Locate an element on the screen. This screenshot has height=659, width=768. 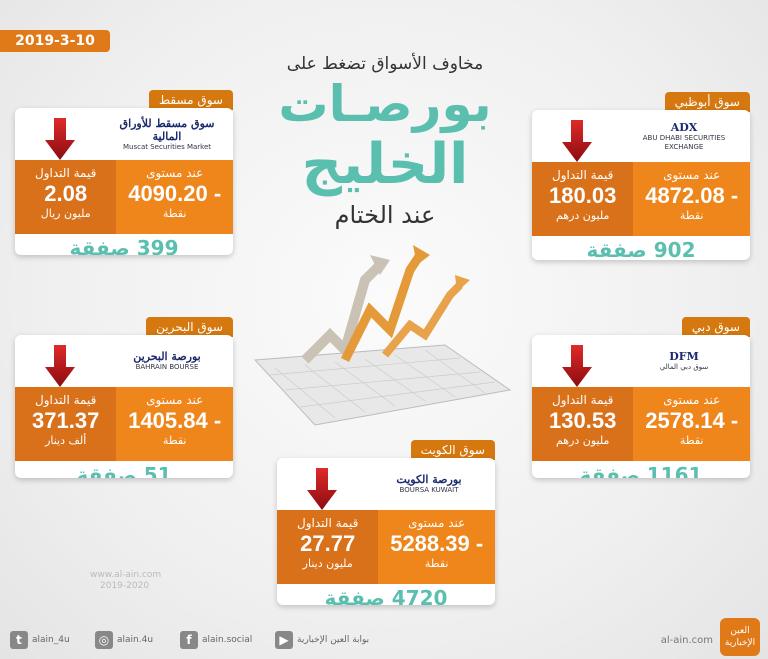
headline-intro: مخاوف الأسواق تضغط على is located at coordinates (385, 64).